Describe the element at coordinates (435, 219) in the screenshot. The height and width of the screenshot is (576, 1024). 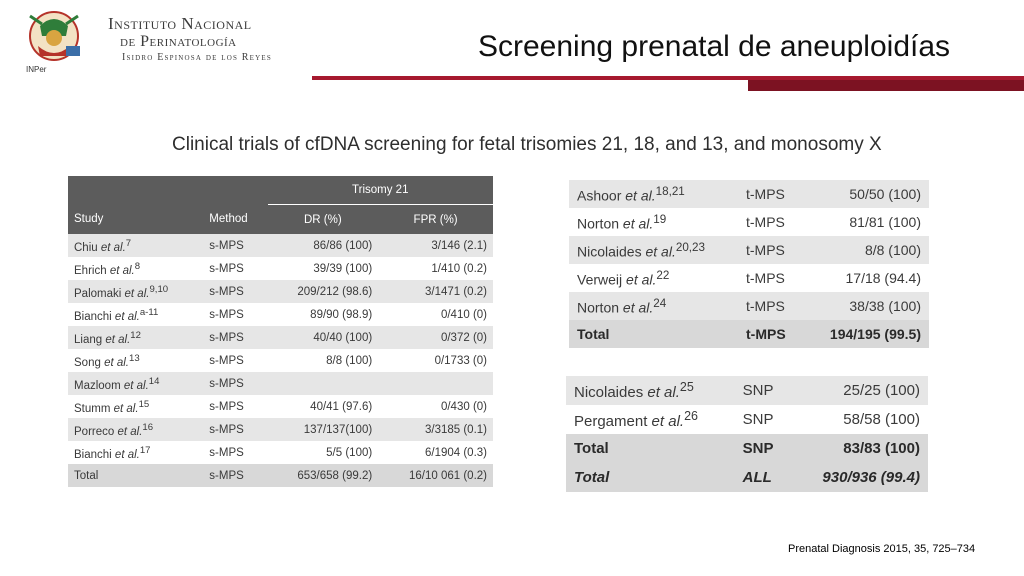
I see `col-header-fpr: FPR (%)` at that location.